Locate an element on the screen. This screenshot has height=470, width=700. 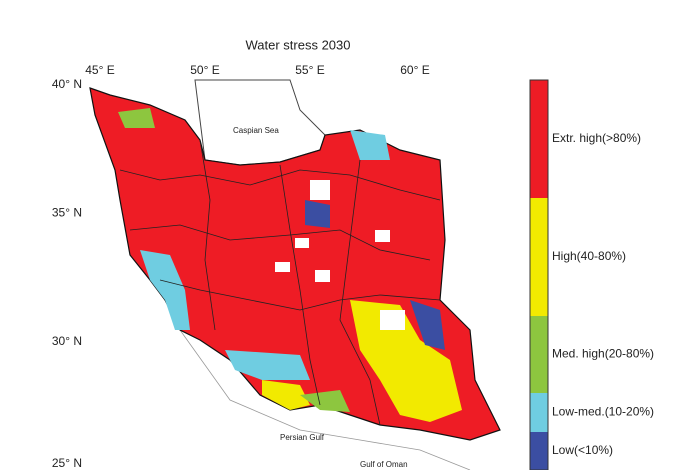
lon-tick-label: 50° E is located at coordinates (204, 70).